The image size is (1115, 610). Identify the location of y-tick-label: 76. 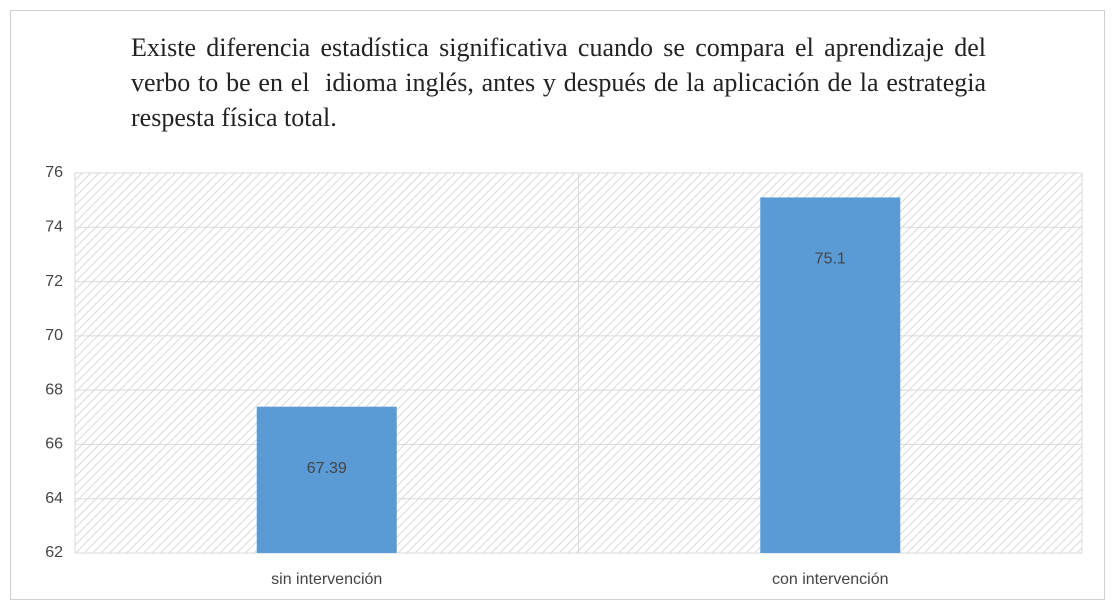
(54, 172).